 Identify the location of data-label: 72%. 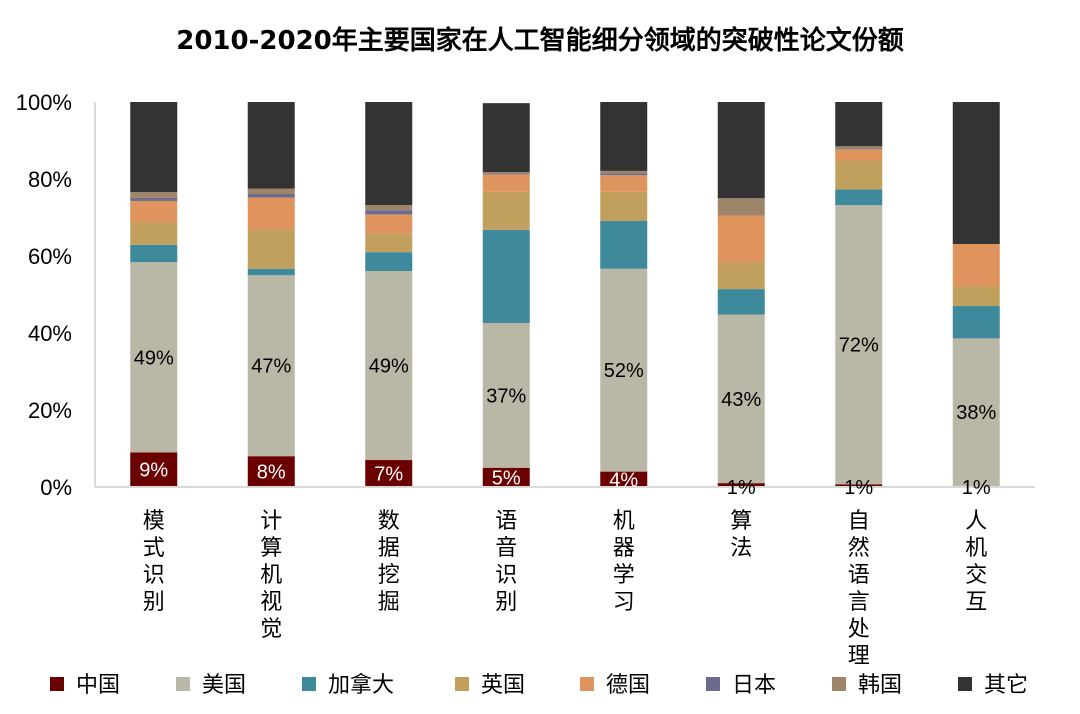
(859, 346).